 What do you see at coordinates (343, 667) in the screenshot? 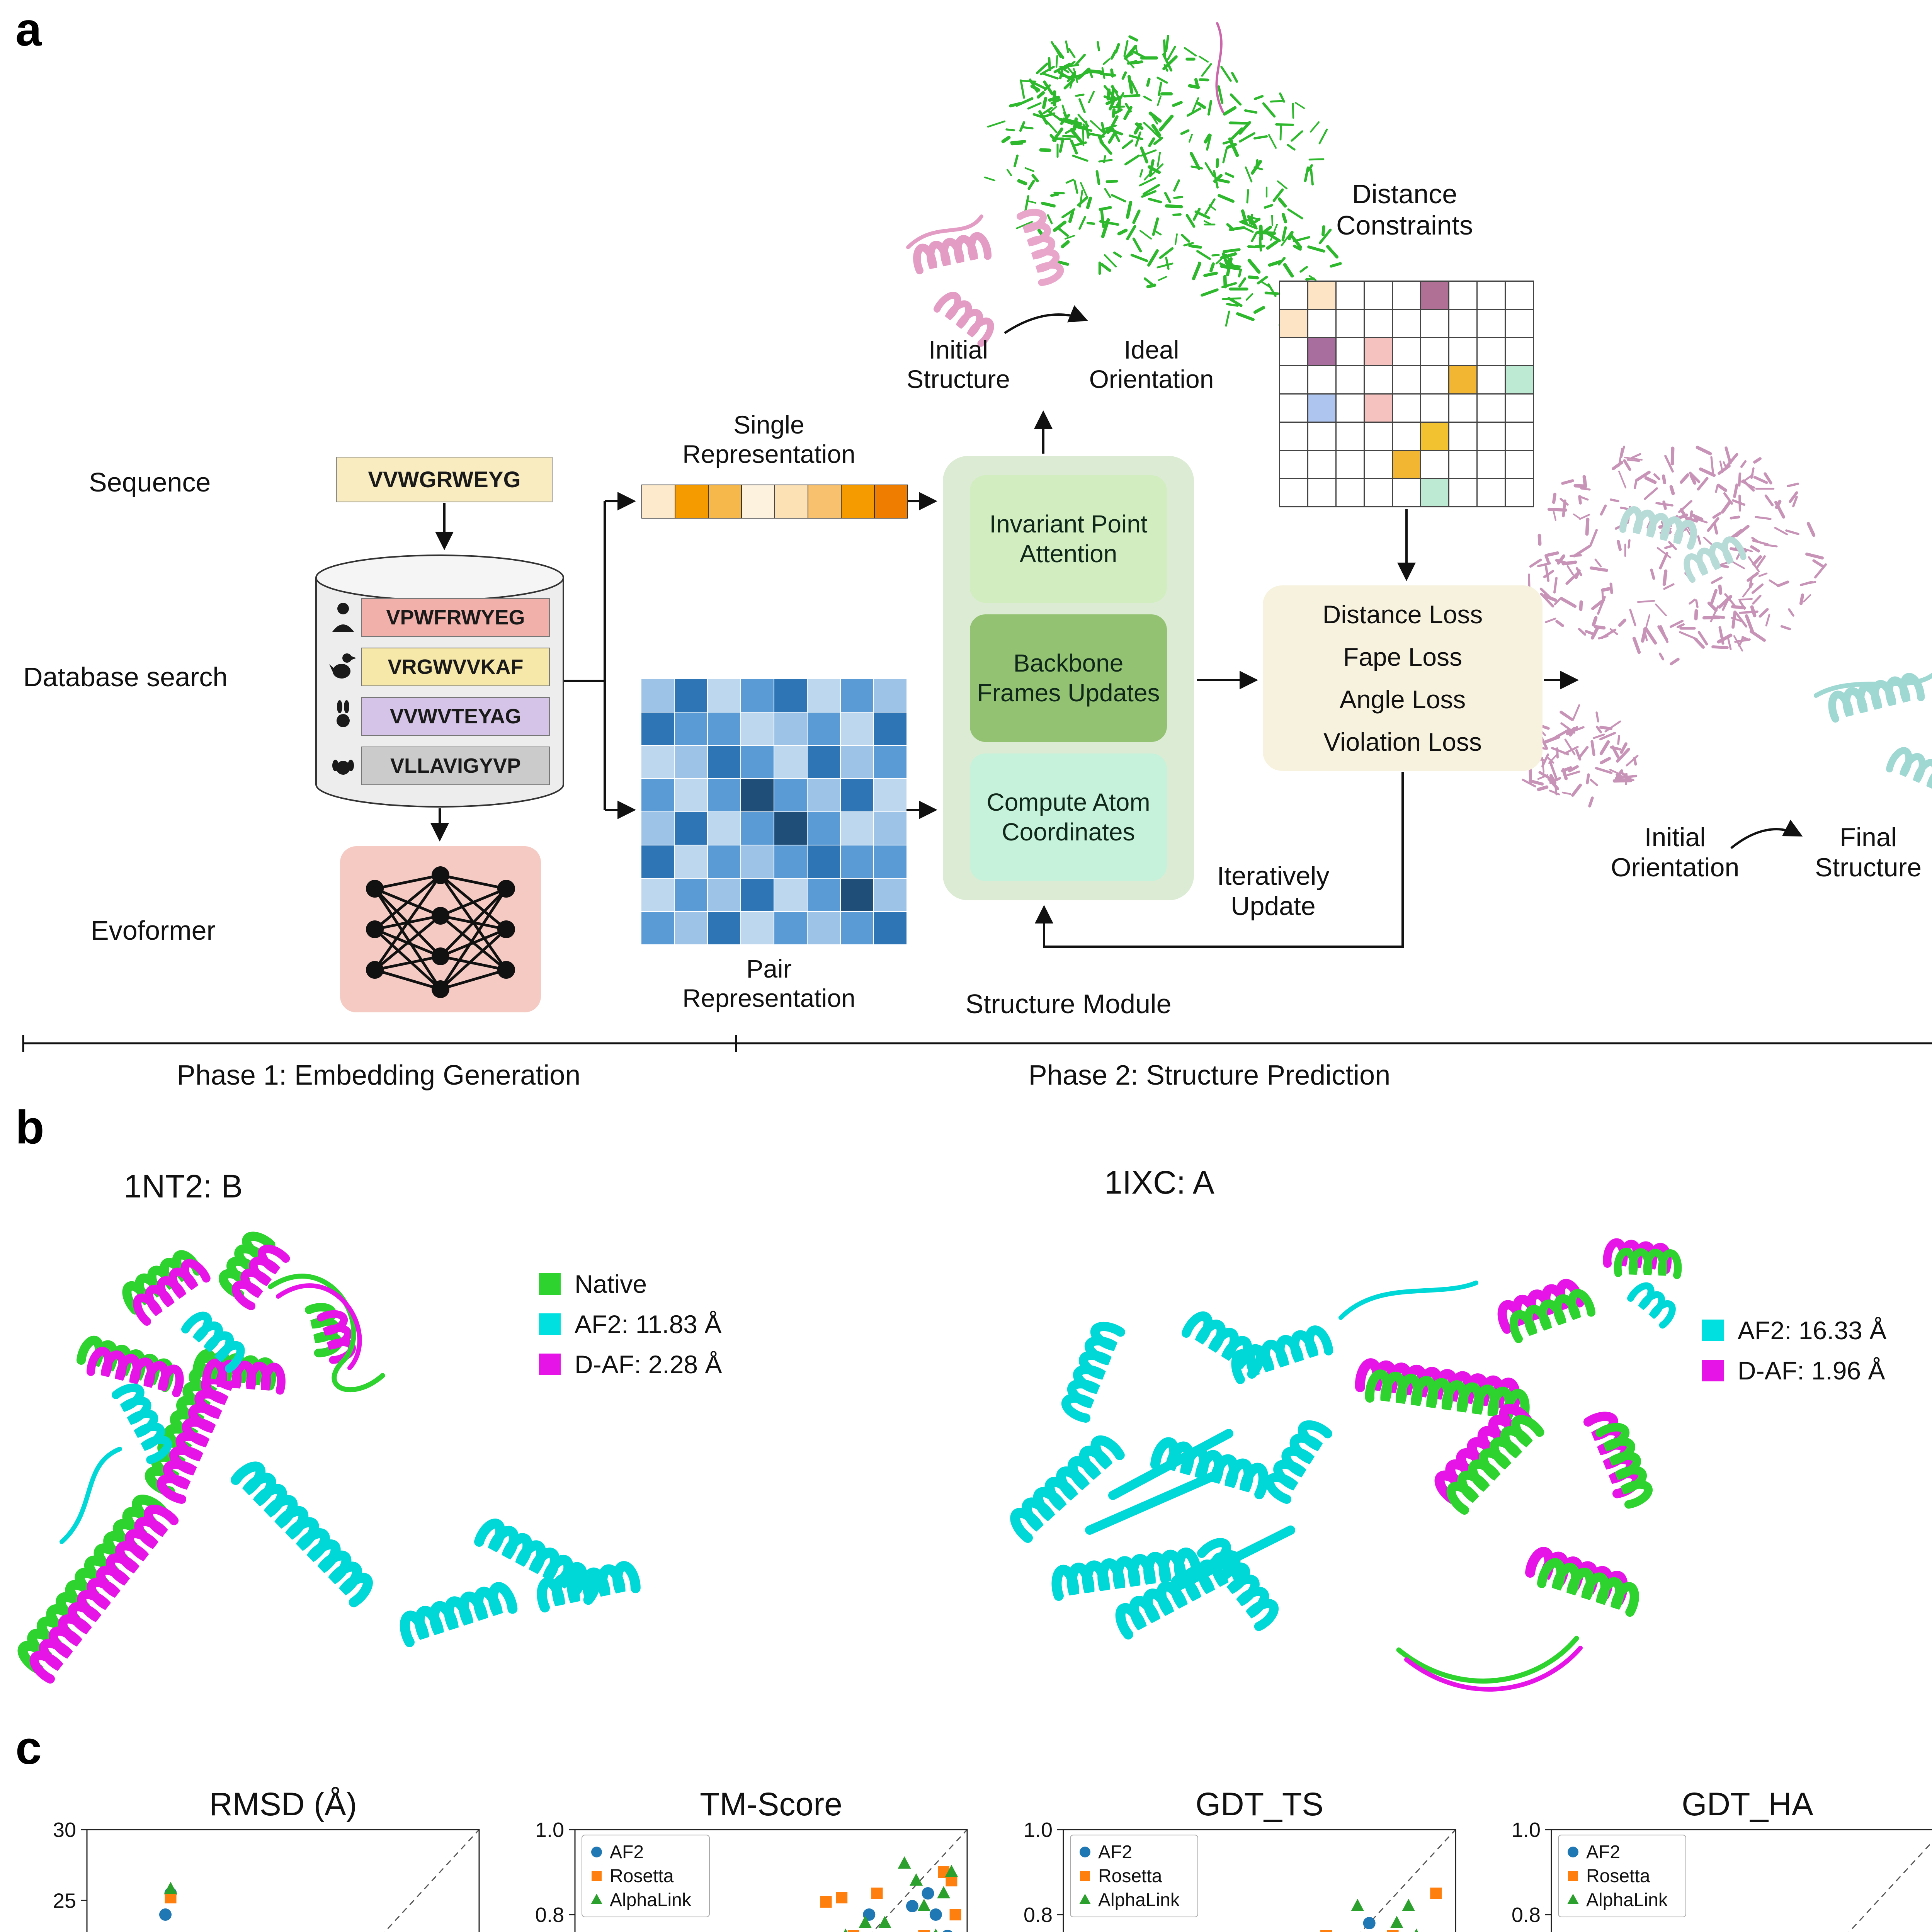
I see `chicken-icon` at bounding box center [343, 667].